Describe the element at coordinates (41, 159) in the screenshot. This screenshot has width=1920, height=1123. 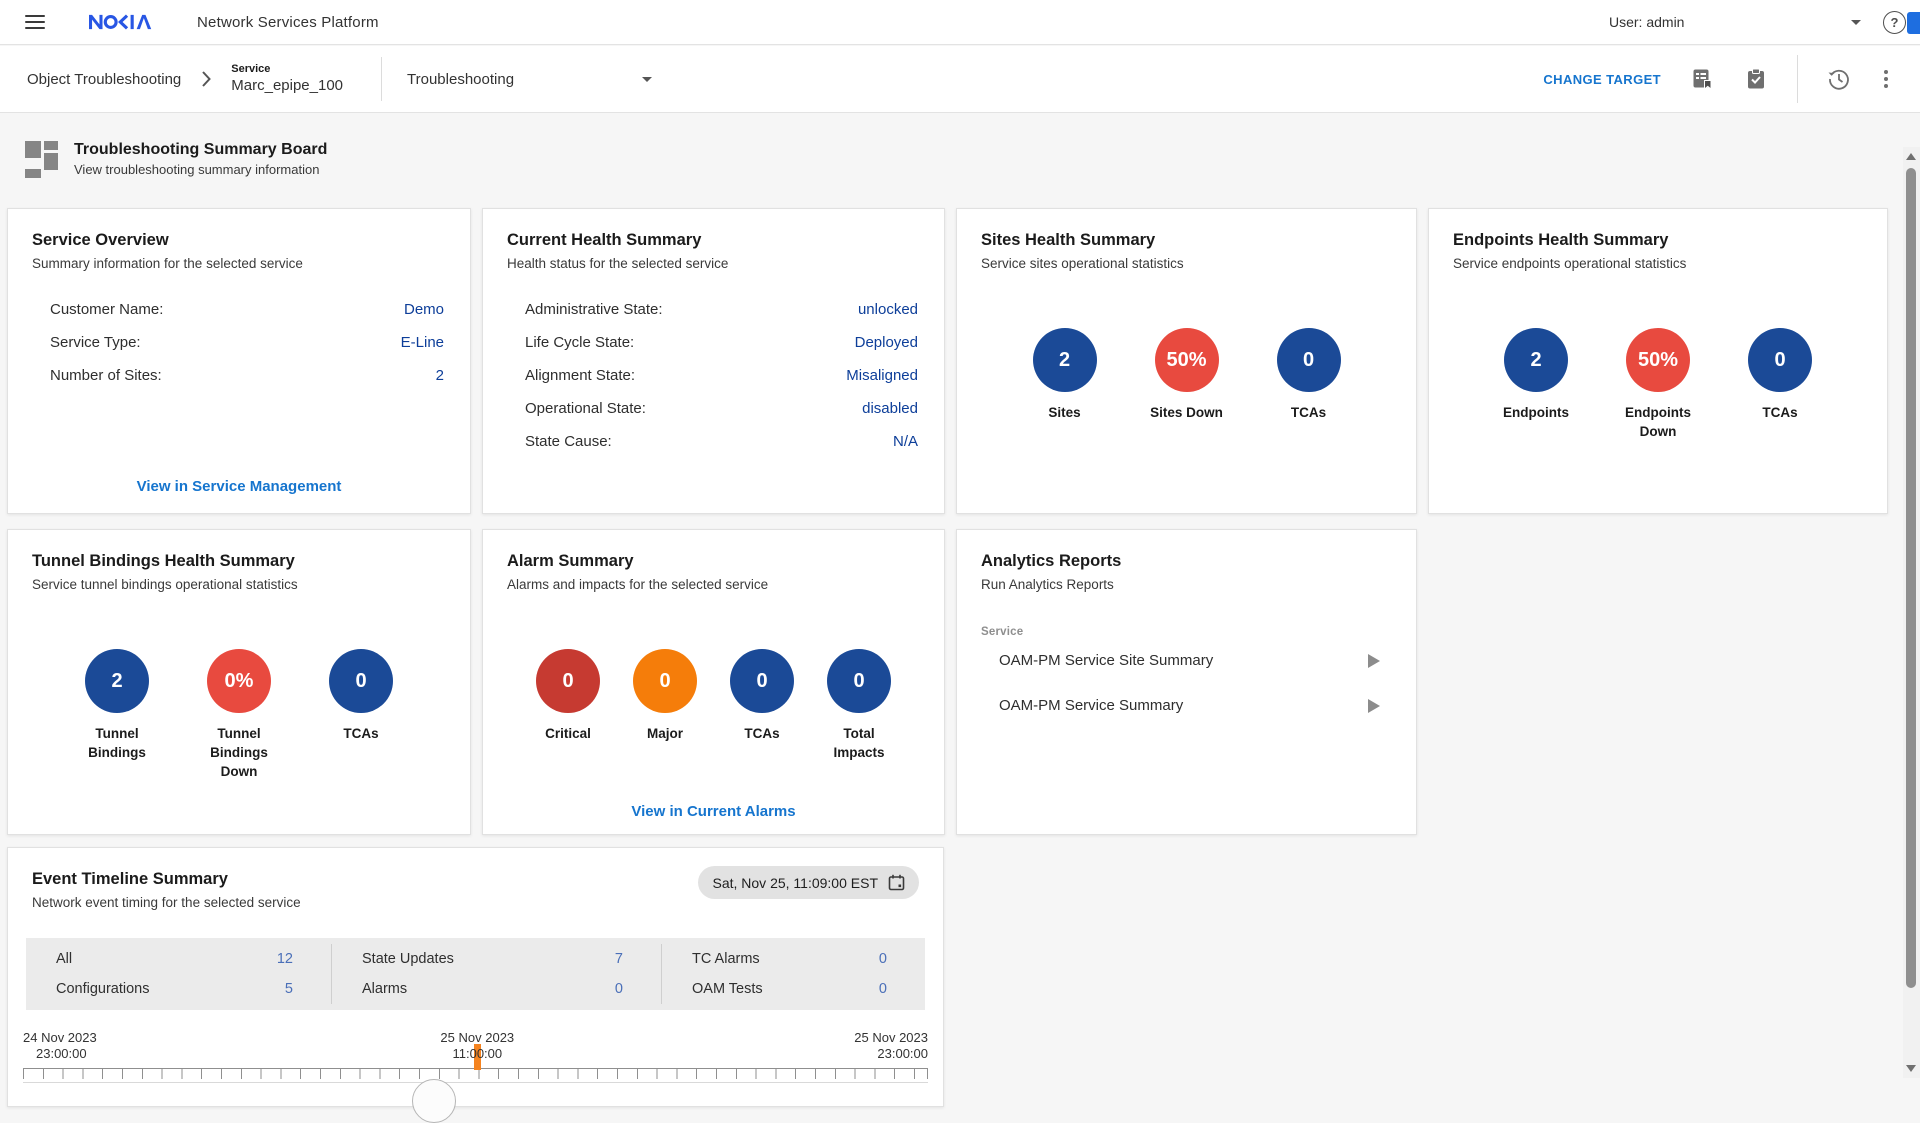
I see `dashboard-icon` at that location.